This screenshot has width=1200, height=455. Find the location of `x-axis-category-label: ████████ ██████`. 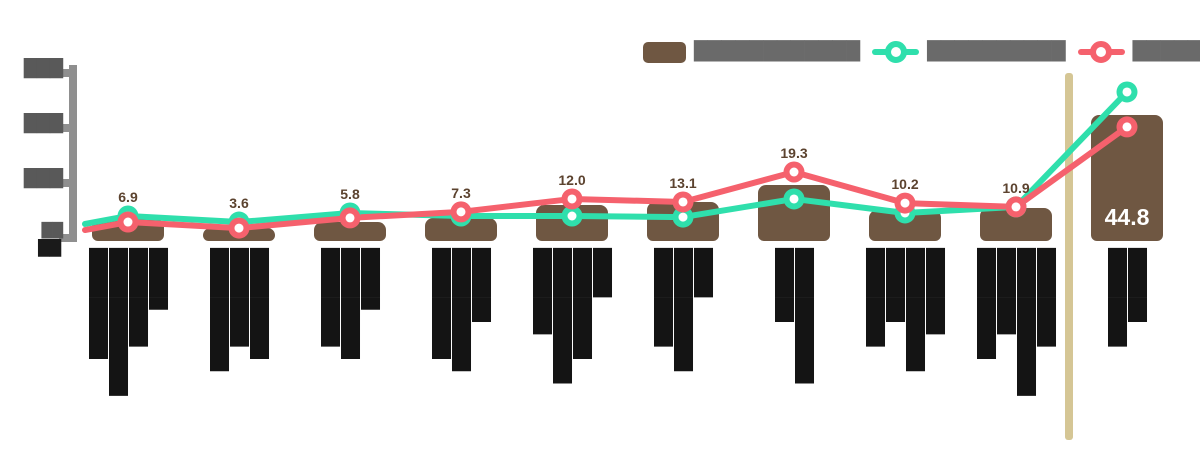

x-axis-category-label: ████████ ██████ is located at coordinates (1127, 297).